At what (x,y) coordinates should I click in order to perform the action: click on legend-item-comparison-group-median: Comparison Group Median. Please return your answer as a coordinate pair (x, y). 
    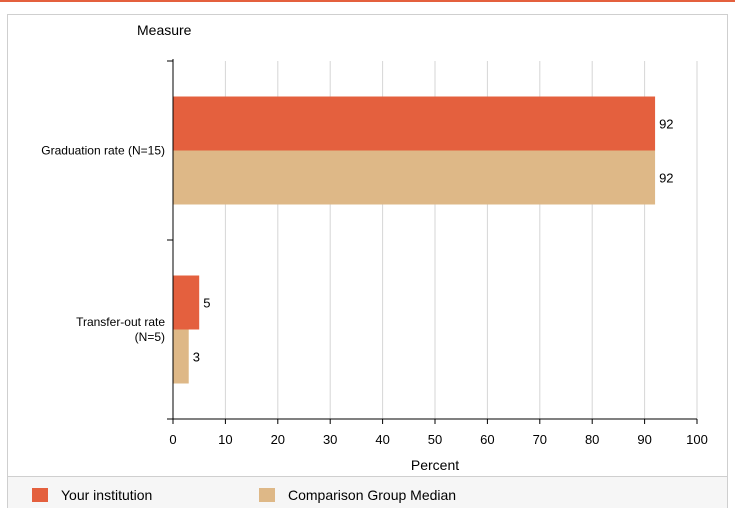
    Looking at the image, I should click on (357, 495).